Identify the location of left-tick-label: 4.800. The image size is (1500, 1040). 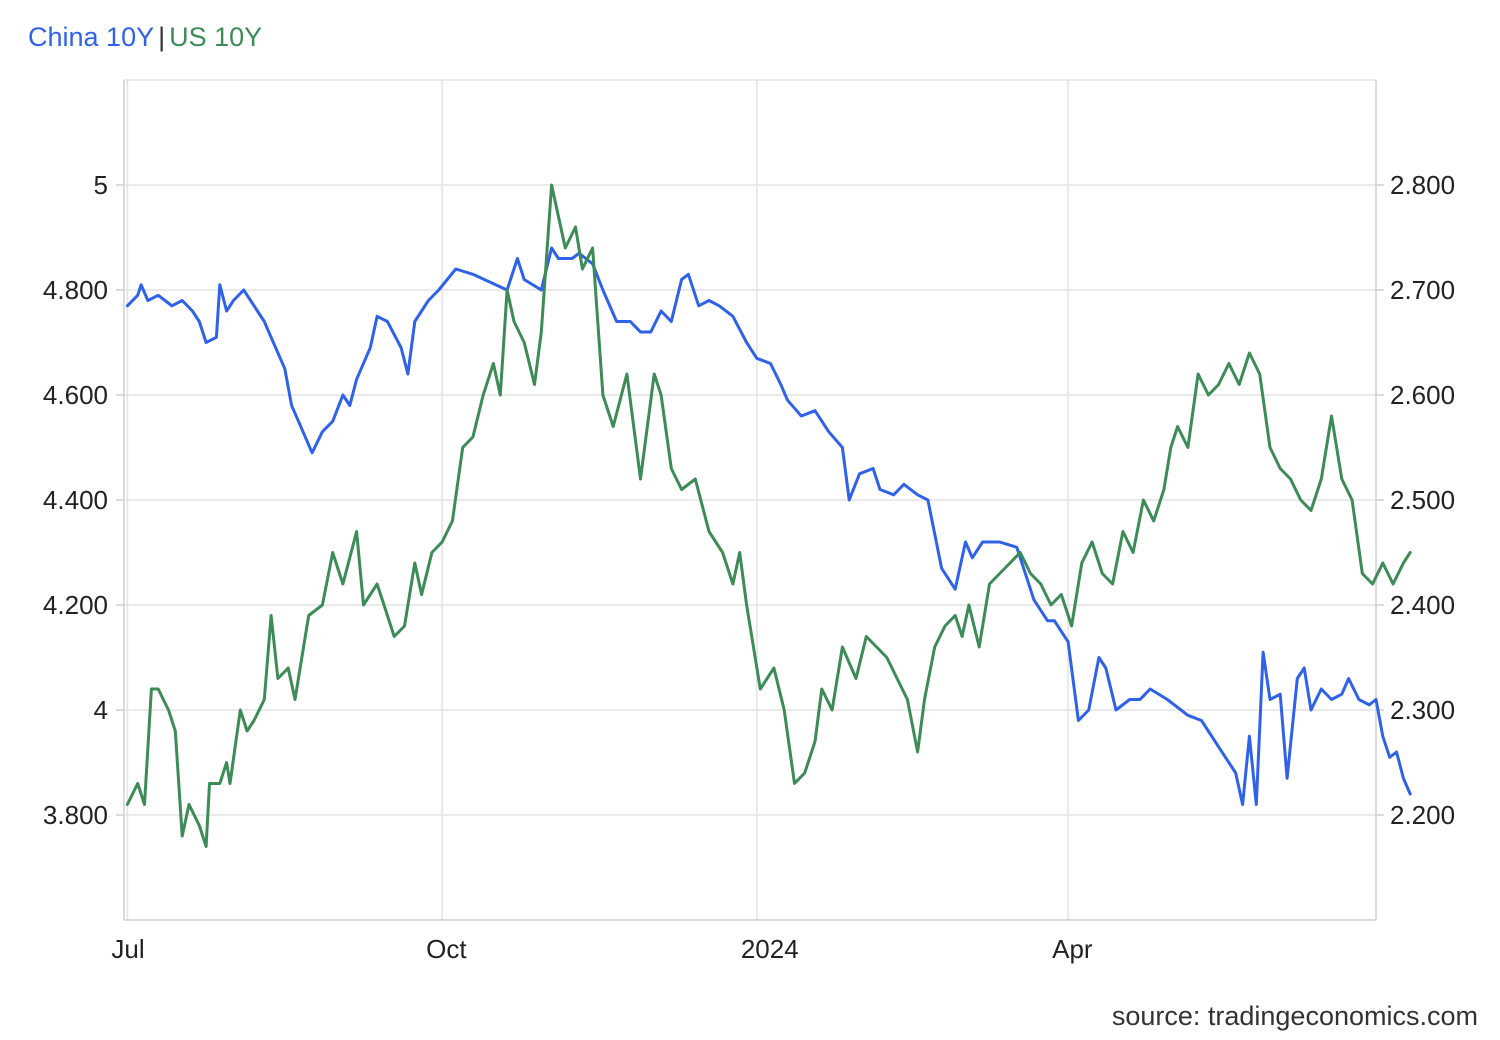
(75, 290).